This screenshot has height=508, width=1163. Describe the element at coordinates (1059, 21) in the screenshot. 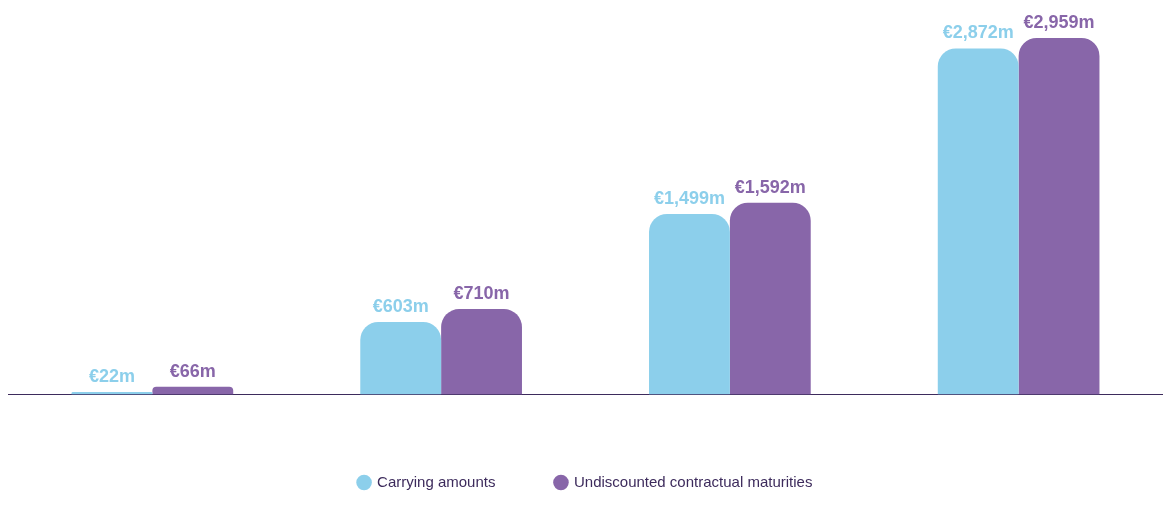

I see `data-label: €2,959m` at that location.